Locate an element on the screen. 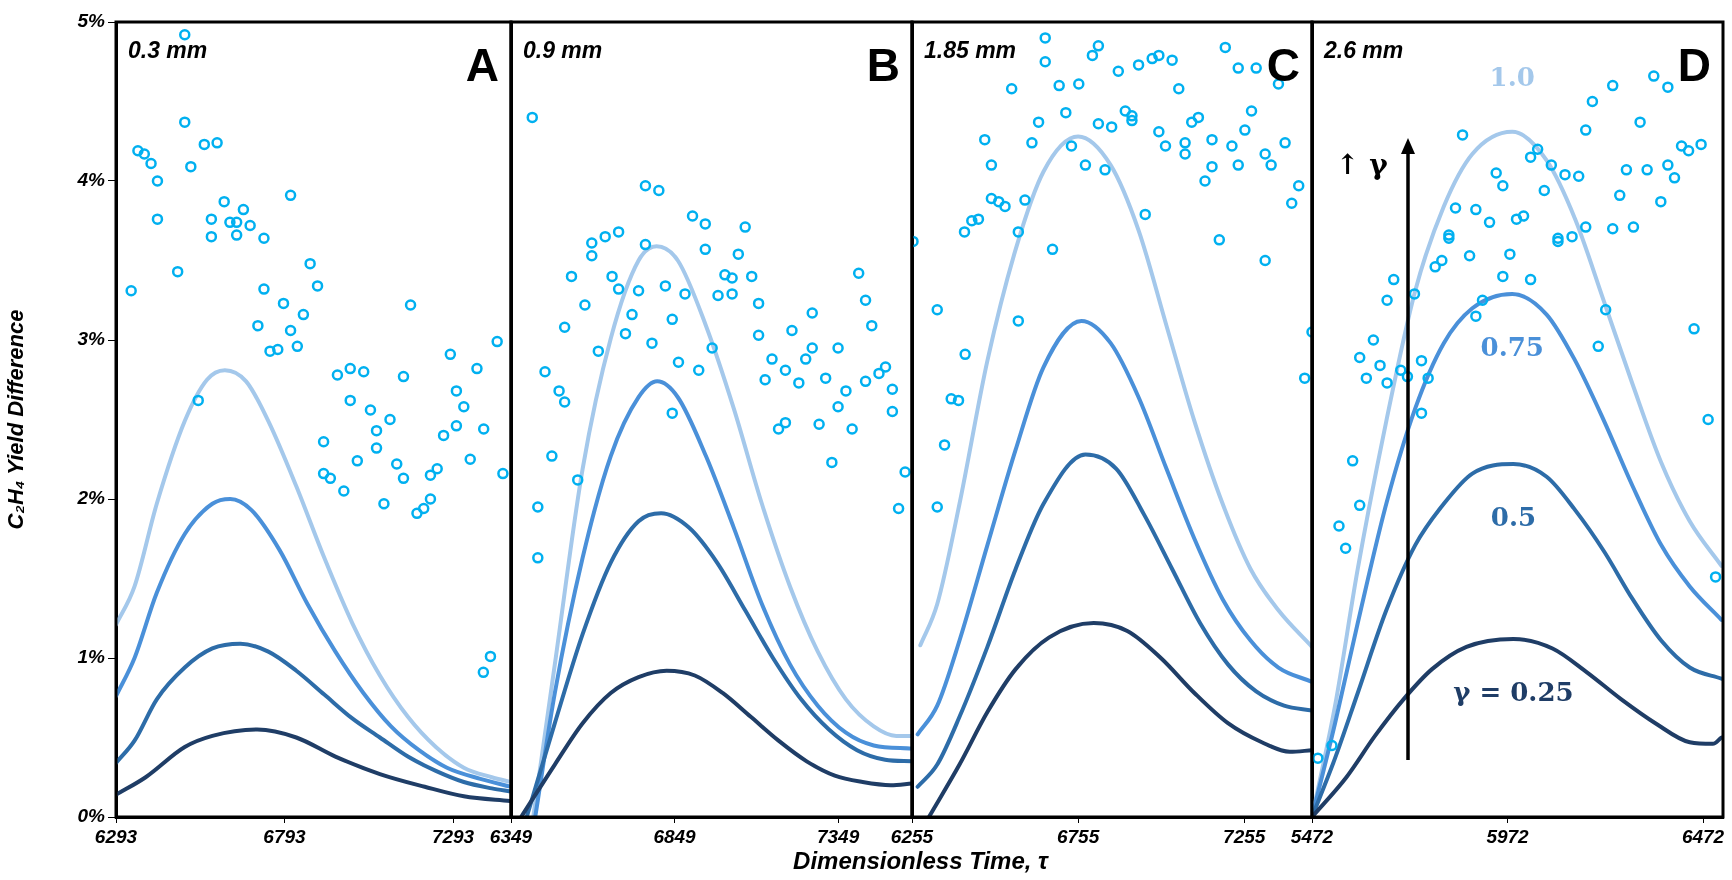 Image resolution: width=1732 pixels, height=880 pixels. x-tick-label: 7255 is located at coordinates (1244, 836).